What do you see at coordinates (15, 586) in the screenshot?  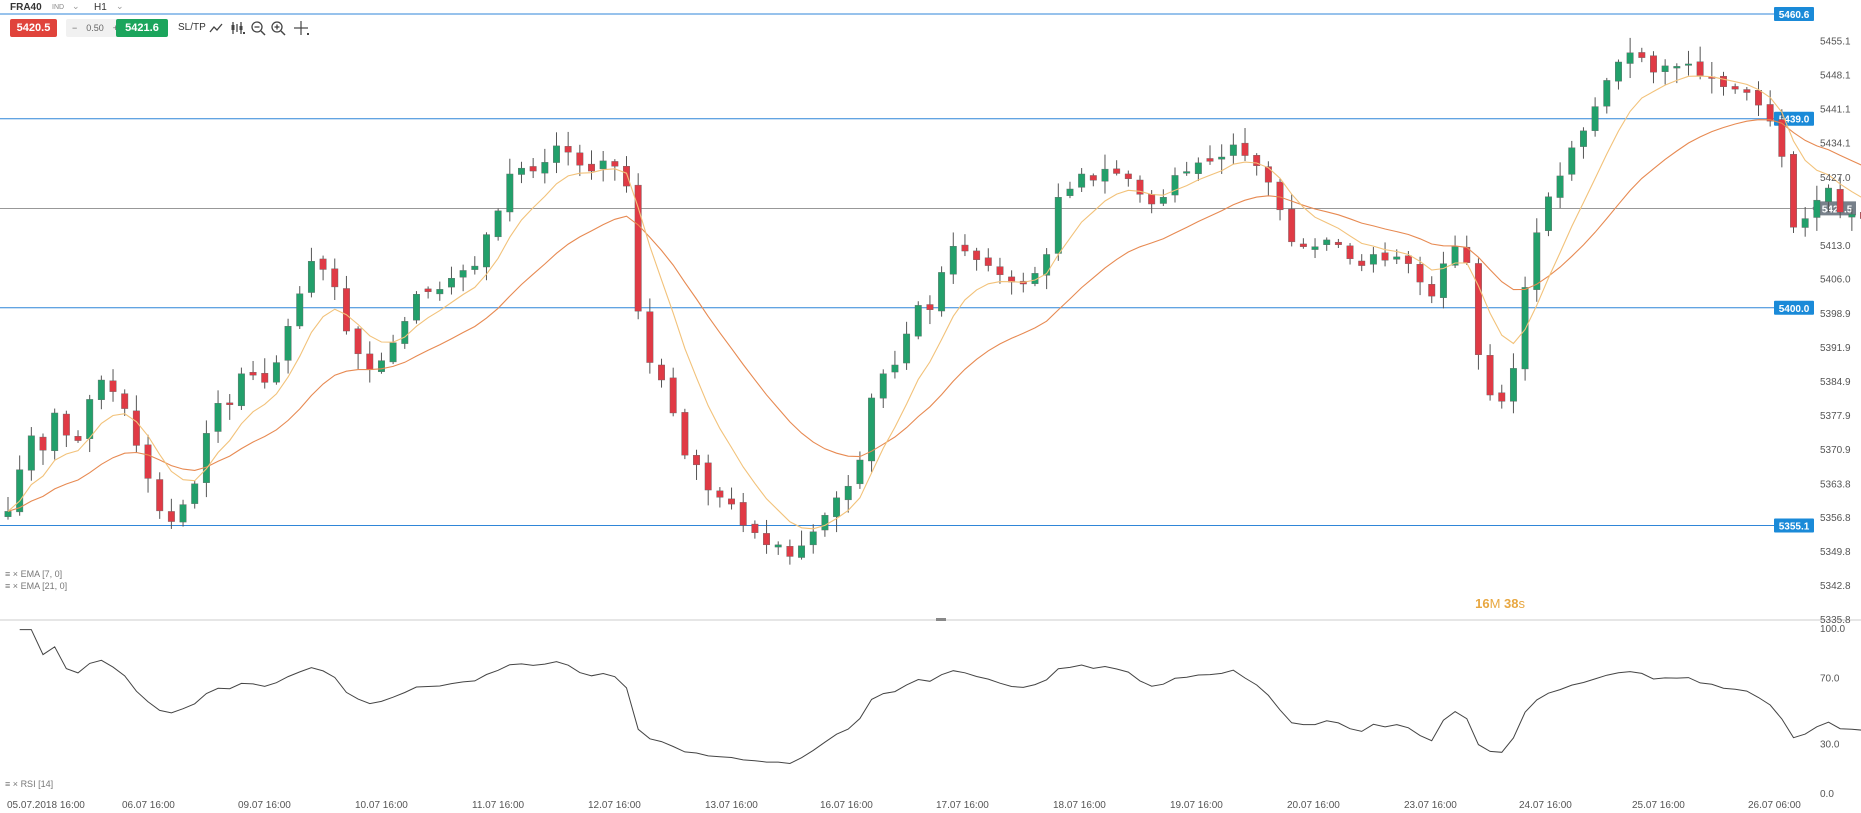 I see `legend-ema21-close-icon: ×` at bounding box center [15, 586].